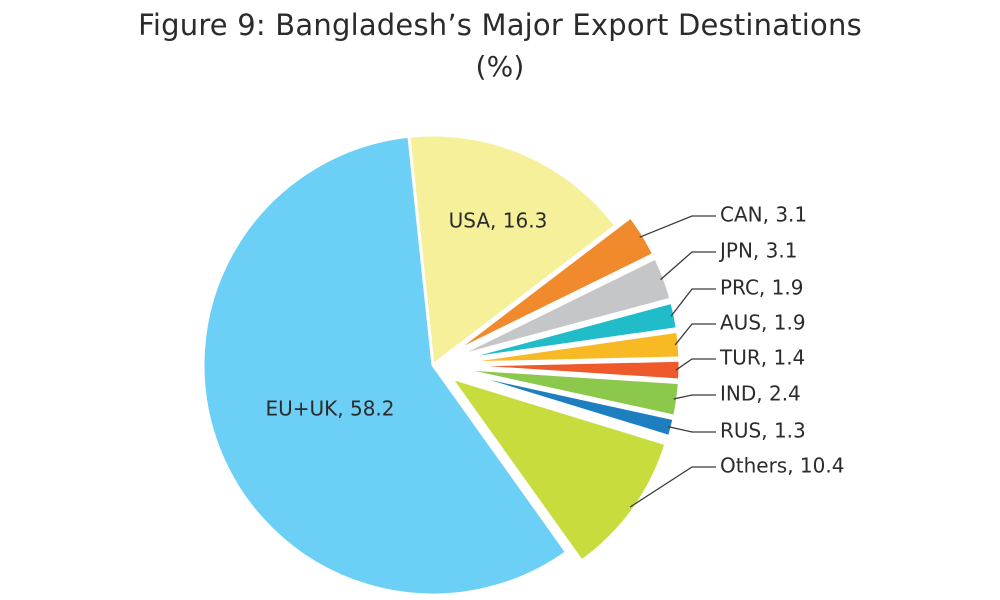 This screenshot has height=600, width=1000. Describe the element at coordinates (558, 469) in the screenshot. I see `pie-slice-others` at that location.